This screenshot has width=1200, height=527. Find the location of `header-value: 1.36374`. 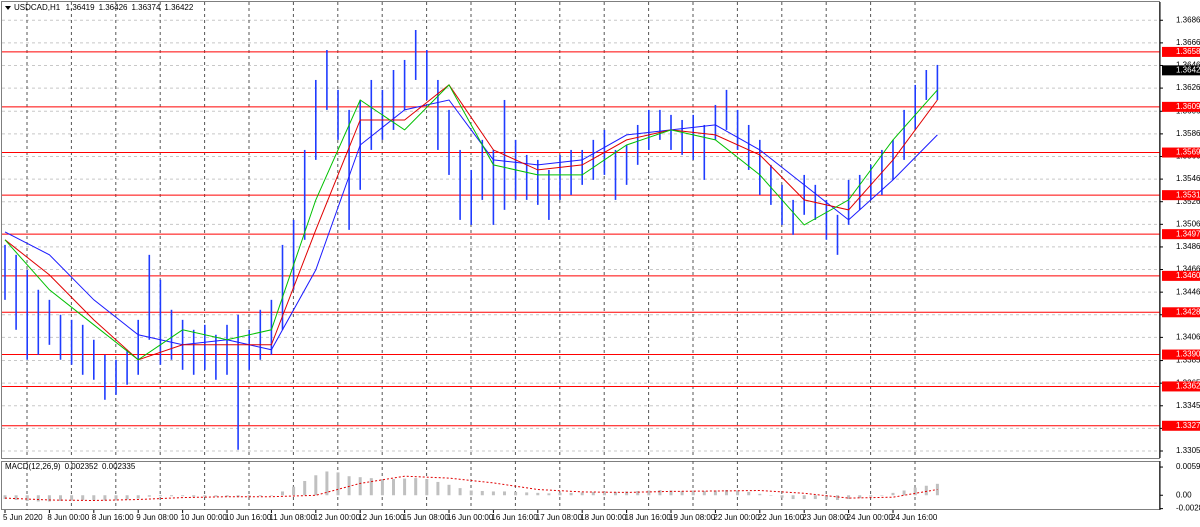

header-value: 1.36374 is located at coordinates (145, 7).